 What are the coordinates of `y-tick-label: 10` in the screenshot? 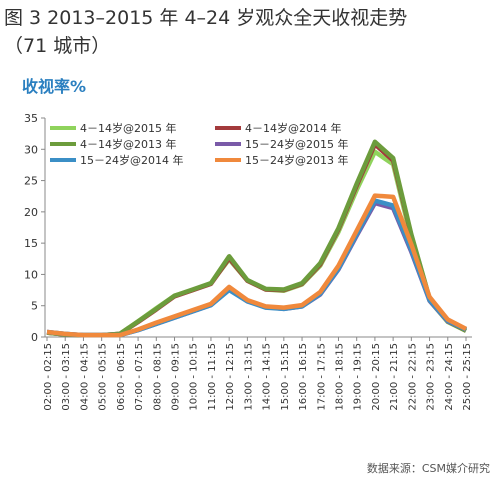 It's located at (31, 274).